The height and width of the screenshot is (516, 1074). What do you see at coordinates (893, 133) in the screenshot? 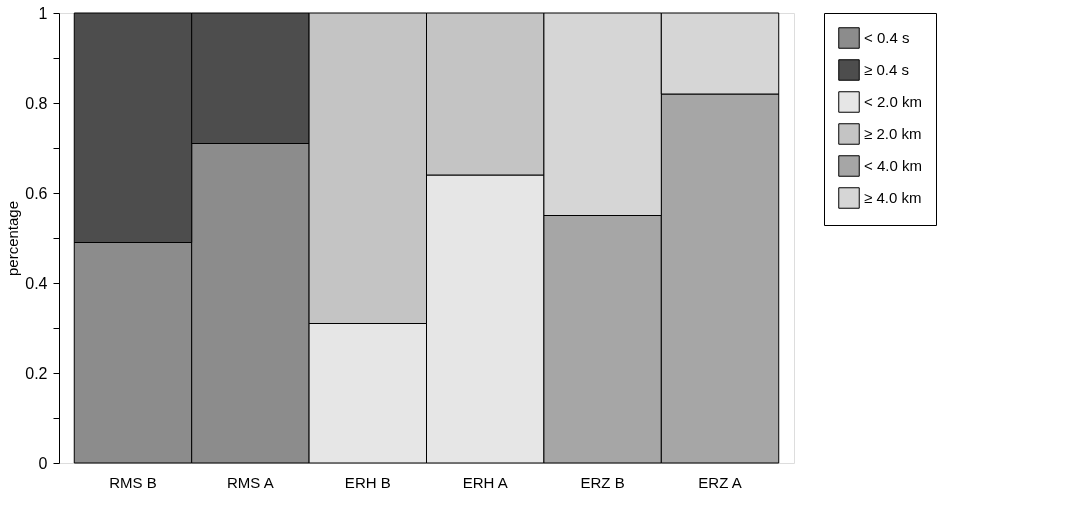
I see `legend-label: ≥ 2.0 km` at bounding box center [893, 133].